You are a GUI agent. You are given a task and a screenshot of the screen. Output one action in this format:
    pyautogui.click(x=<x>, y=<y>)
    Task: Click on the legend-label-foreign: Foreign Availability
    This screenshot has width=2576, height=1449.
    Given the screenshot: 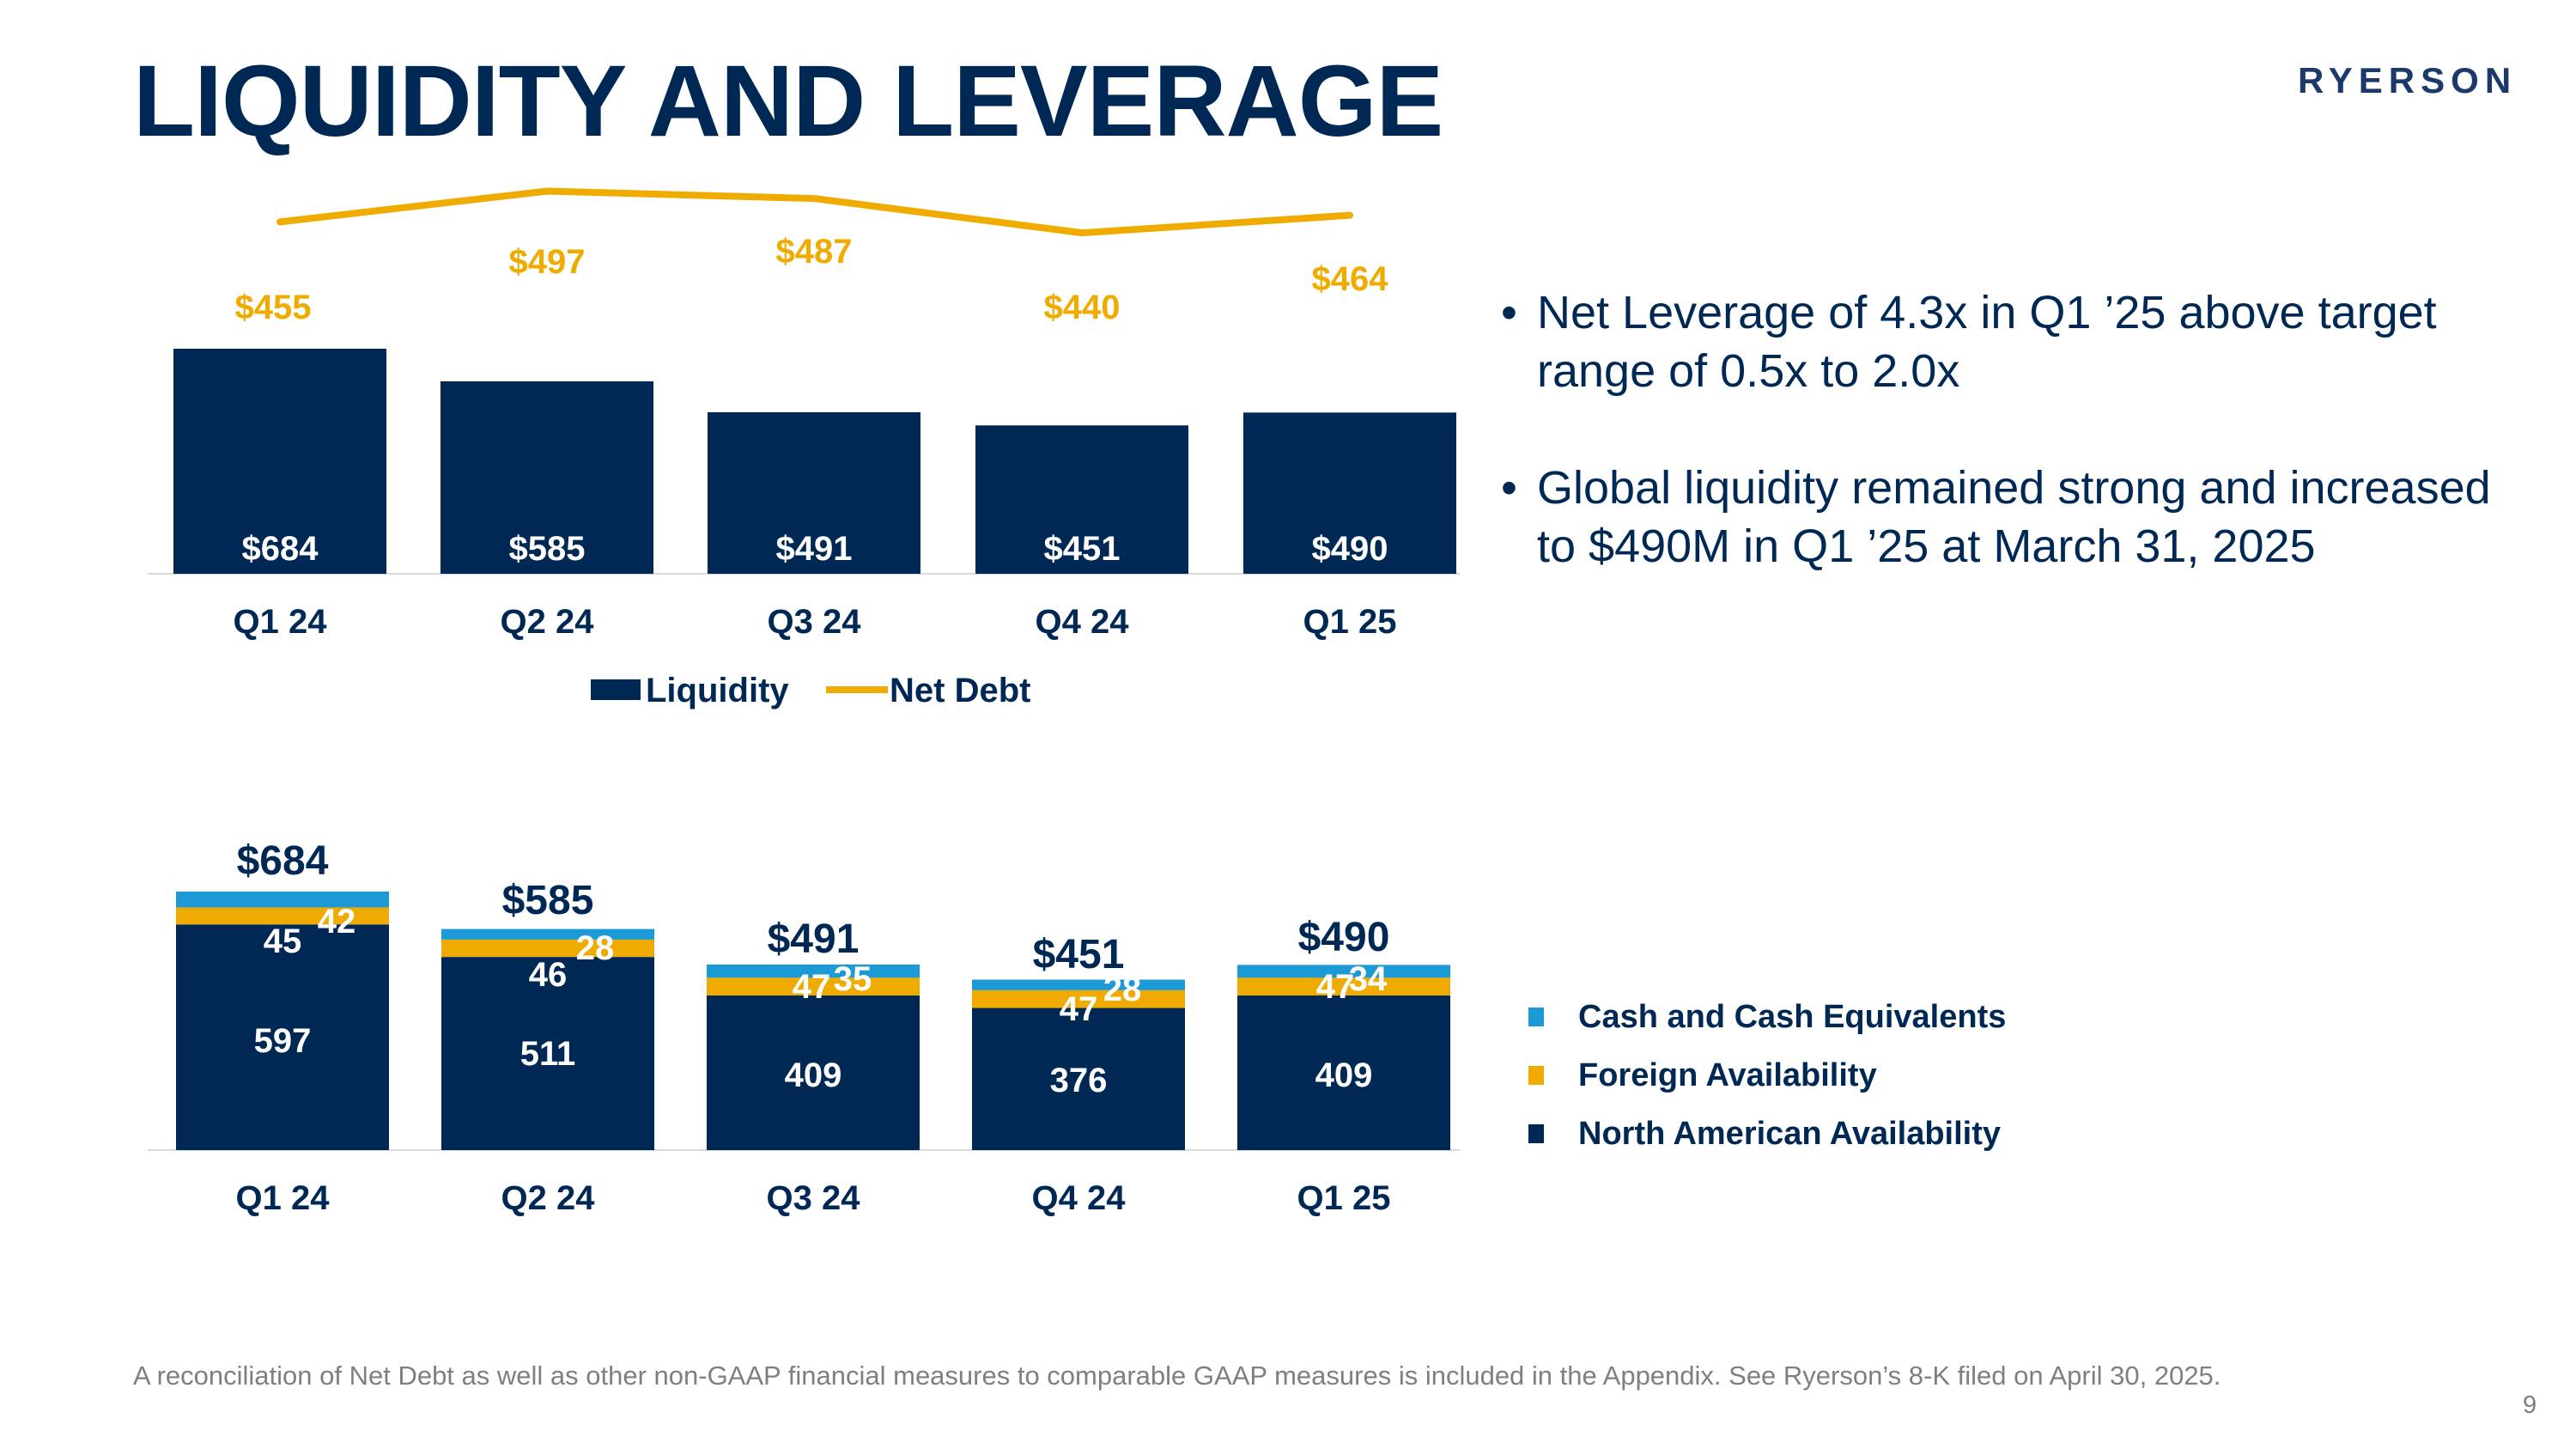 What is the action you would take?
    pyautogui.click(x=1727, y=1074)
    